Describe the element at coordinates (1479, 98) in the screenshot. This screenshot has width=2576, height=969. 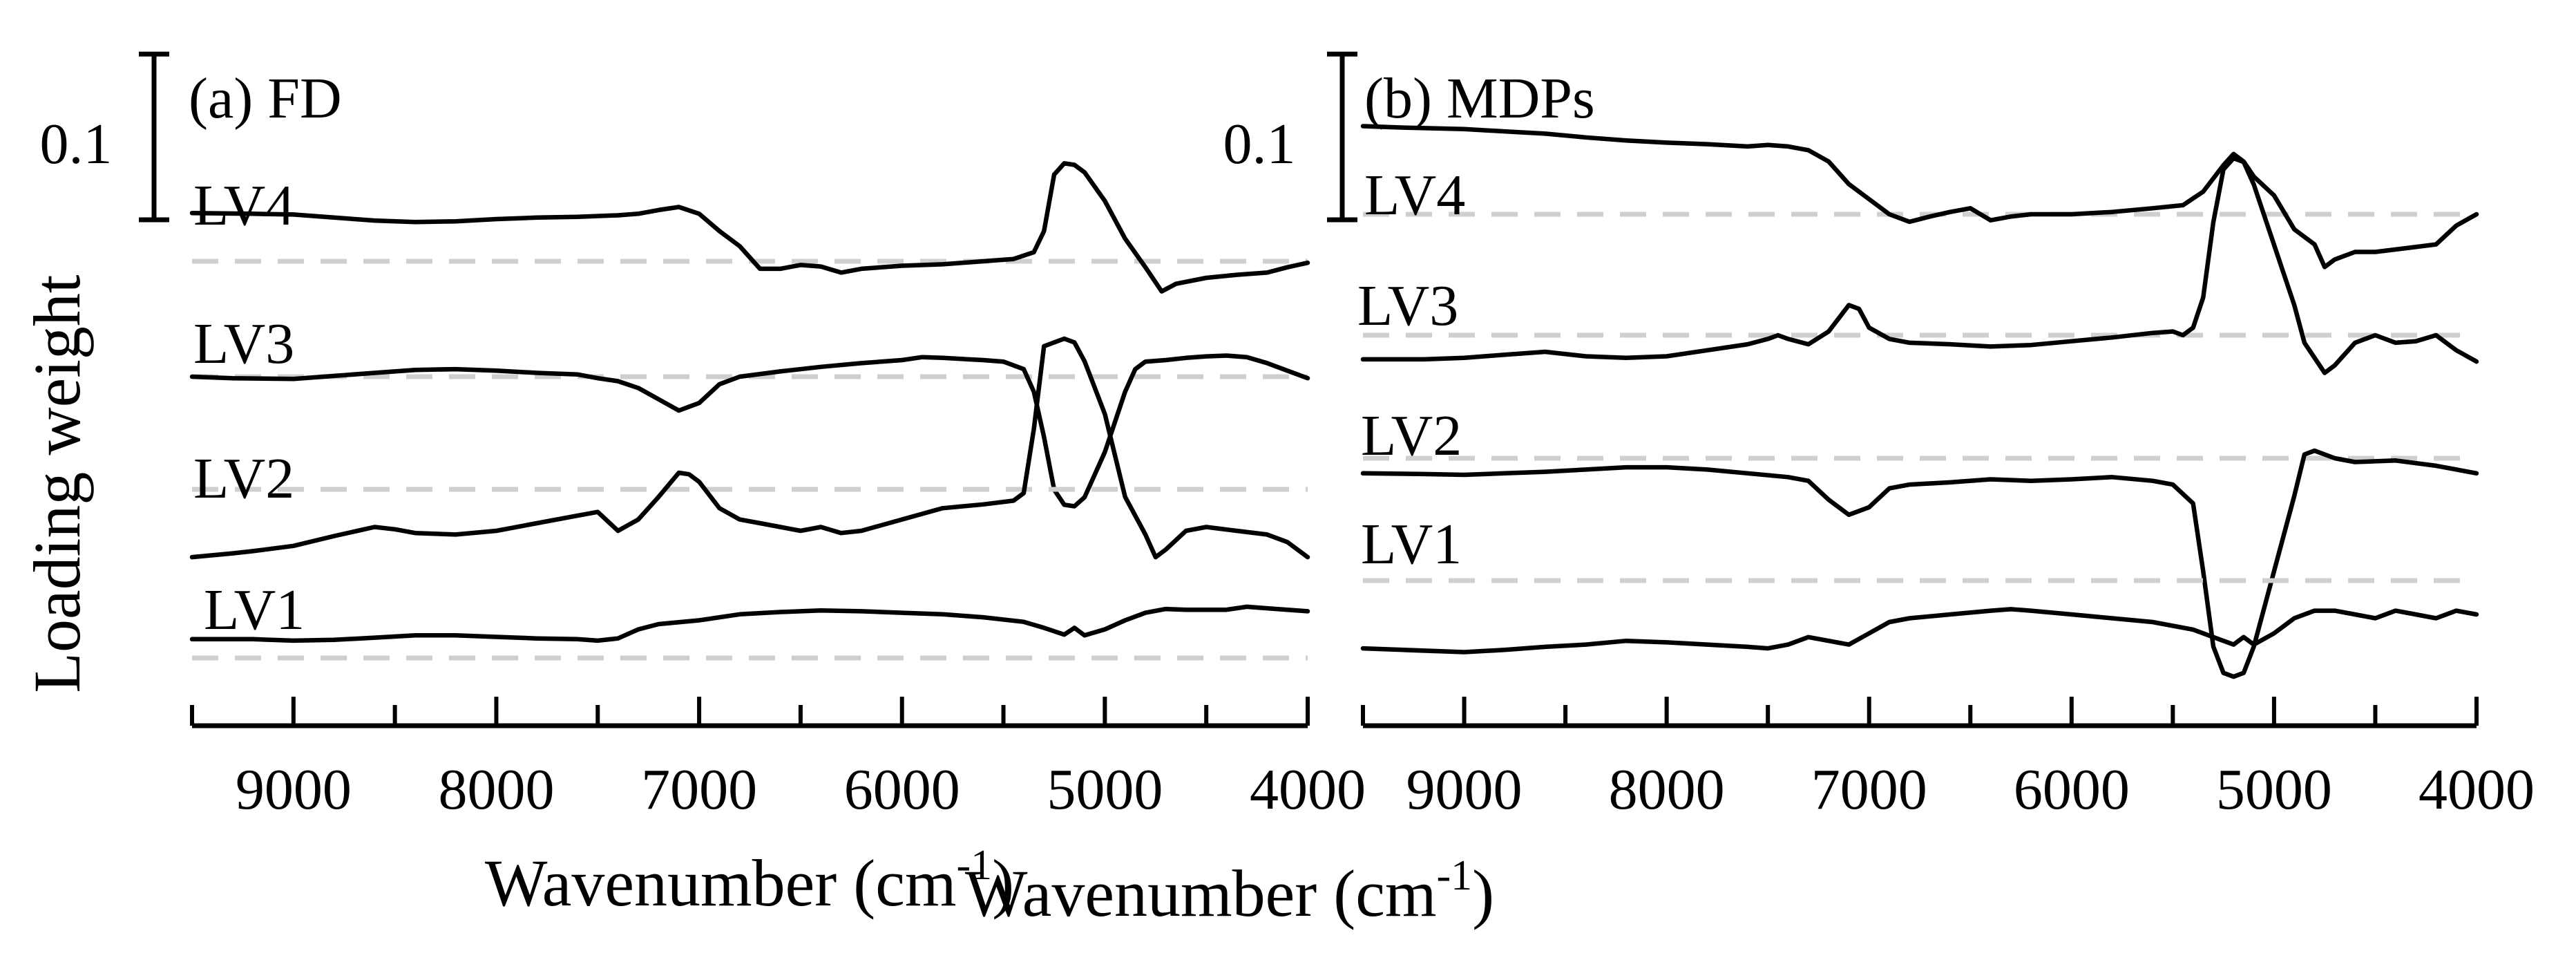
I see `panel-title: (b) MDPs` at that location.